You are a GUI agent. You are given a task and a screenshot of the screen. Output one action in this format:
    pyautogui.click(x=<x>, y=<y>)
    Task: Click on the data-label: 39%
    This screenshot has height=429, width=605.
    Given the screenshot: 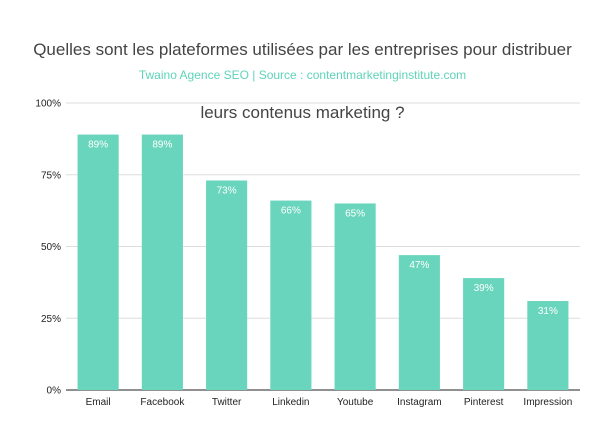 What is the action you would take?
    pyautogui.click(x=484, y=288)
    